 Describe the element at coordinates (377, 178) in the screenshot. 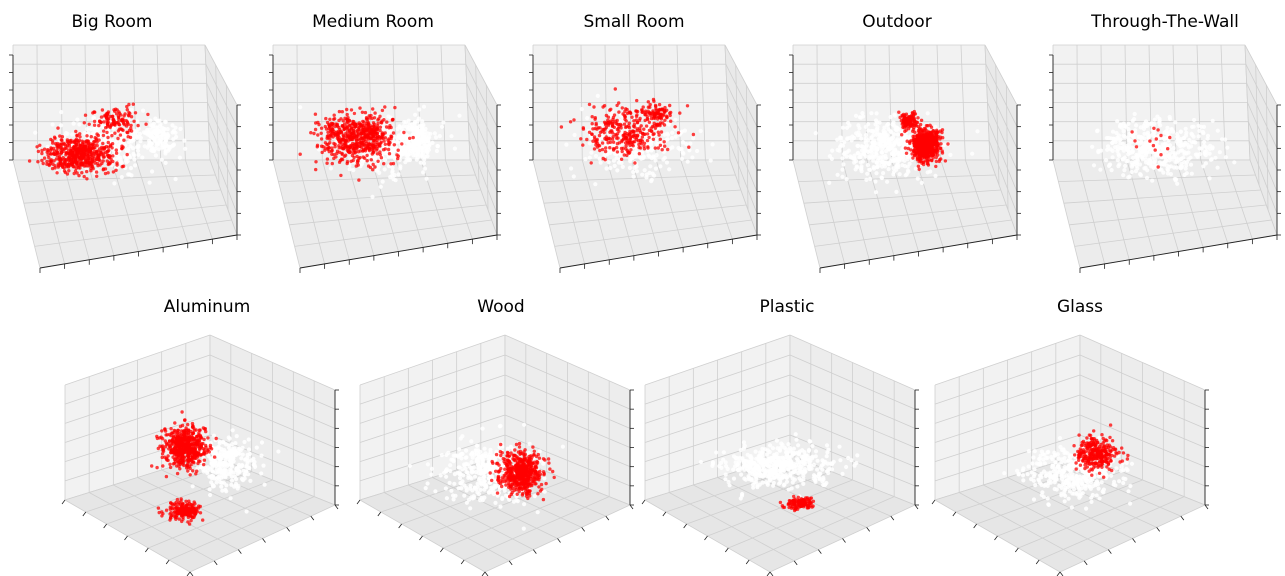

I see `floor-medium-room-gridline` at that location.